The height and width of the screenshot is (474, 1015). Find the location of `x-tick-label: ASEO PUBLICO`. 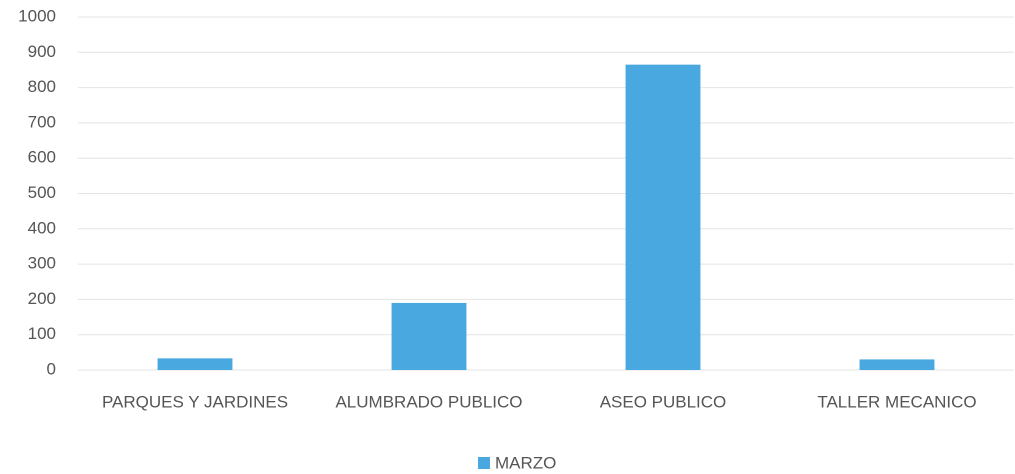

x-tick-label: ASEO PUBLICO is located at coordinates (663, 401).